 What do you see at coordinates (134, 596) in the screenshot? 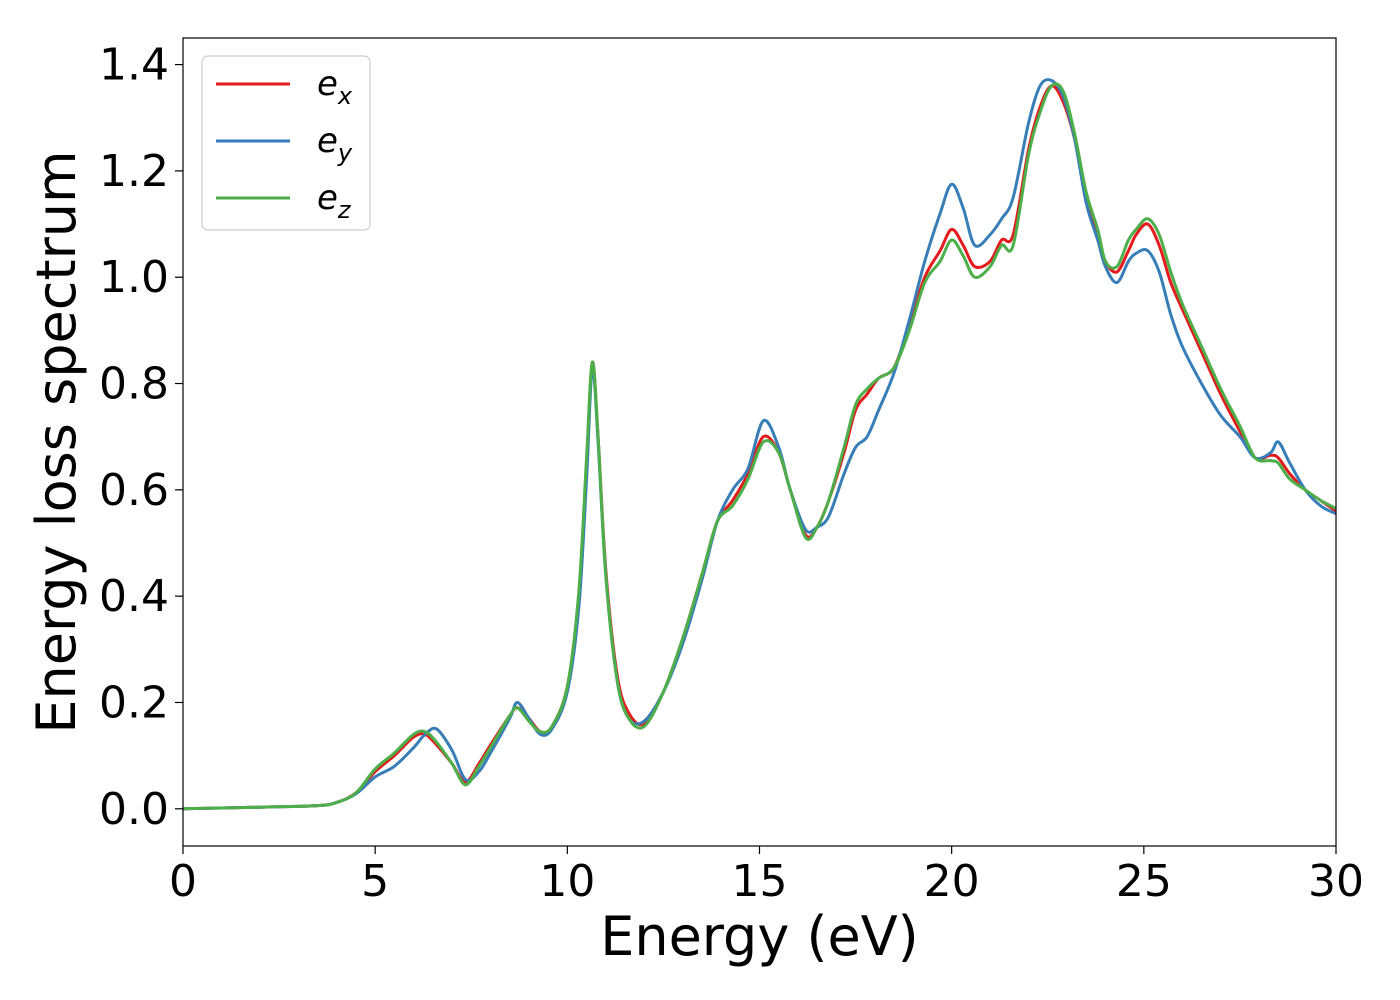
I see `y-tick-label: 0.4` at bounding box center [134, 596].